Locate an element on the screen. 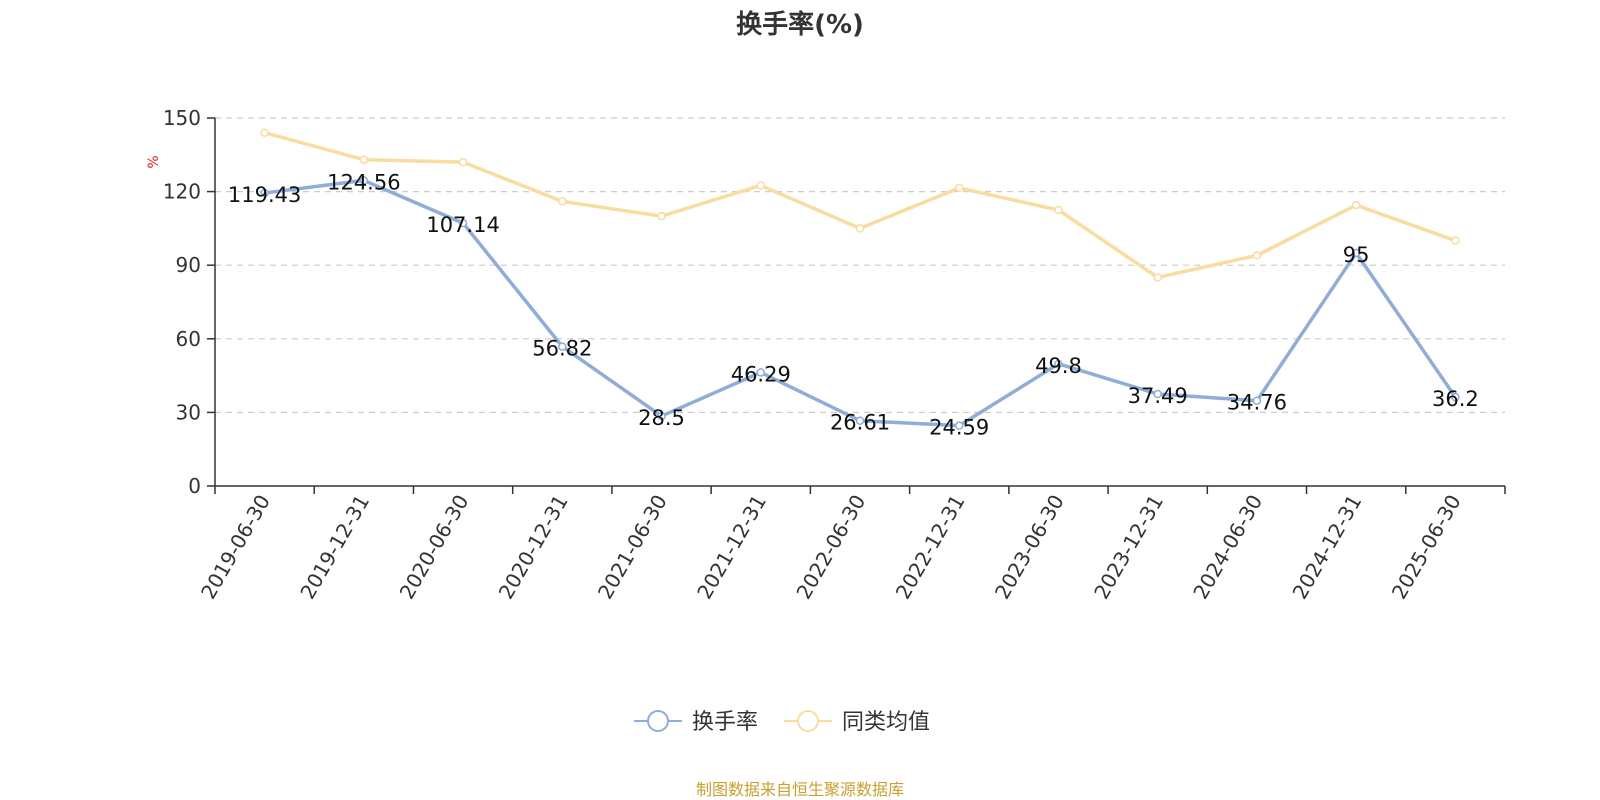  x-tick-label: 2020-06-30 is located at coordinates (434, 546).